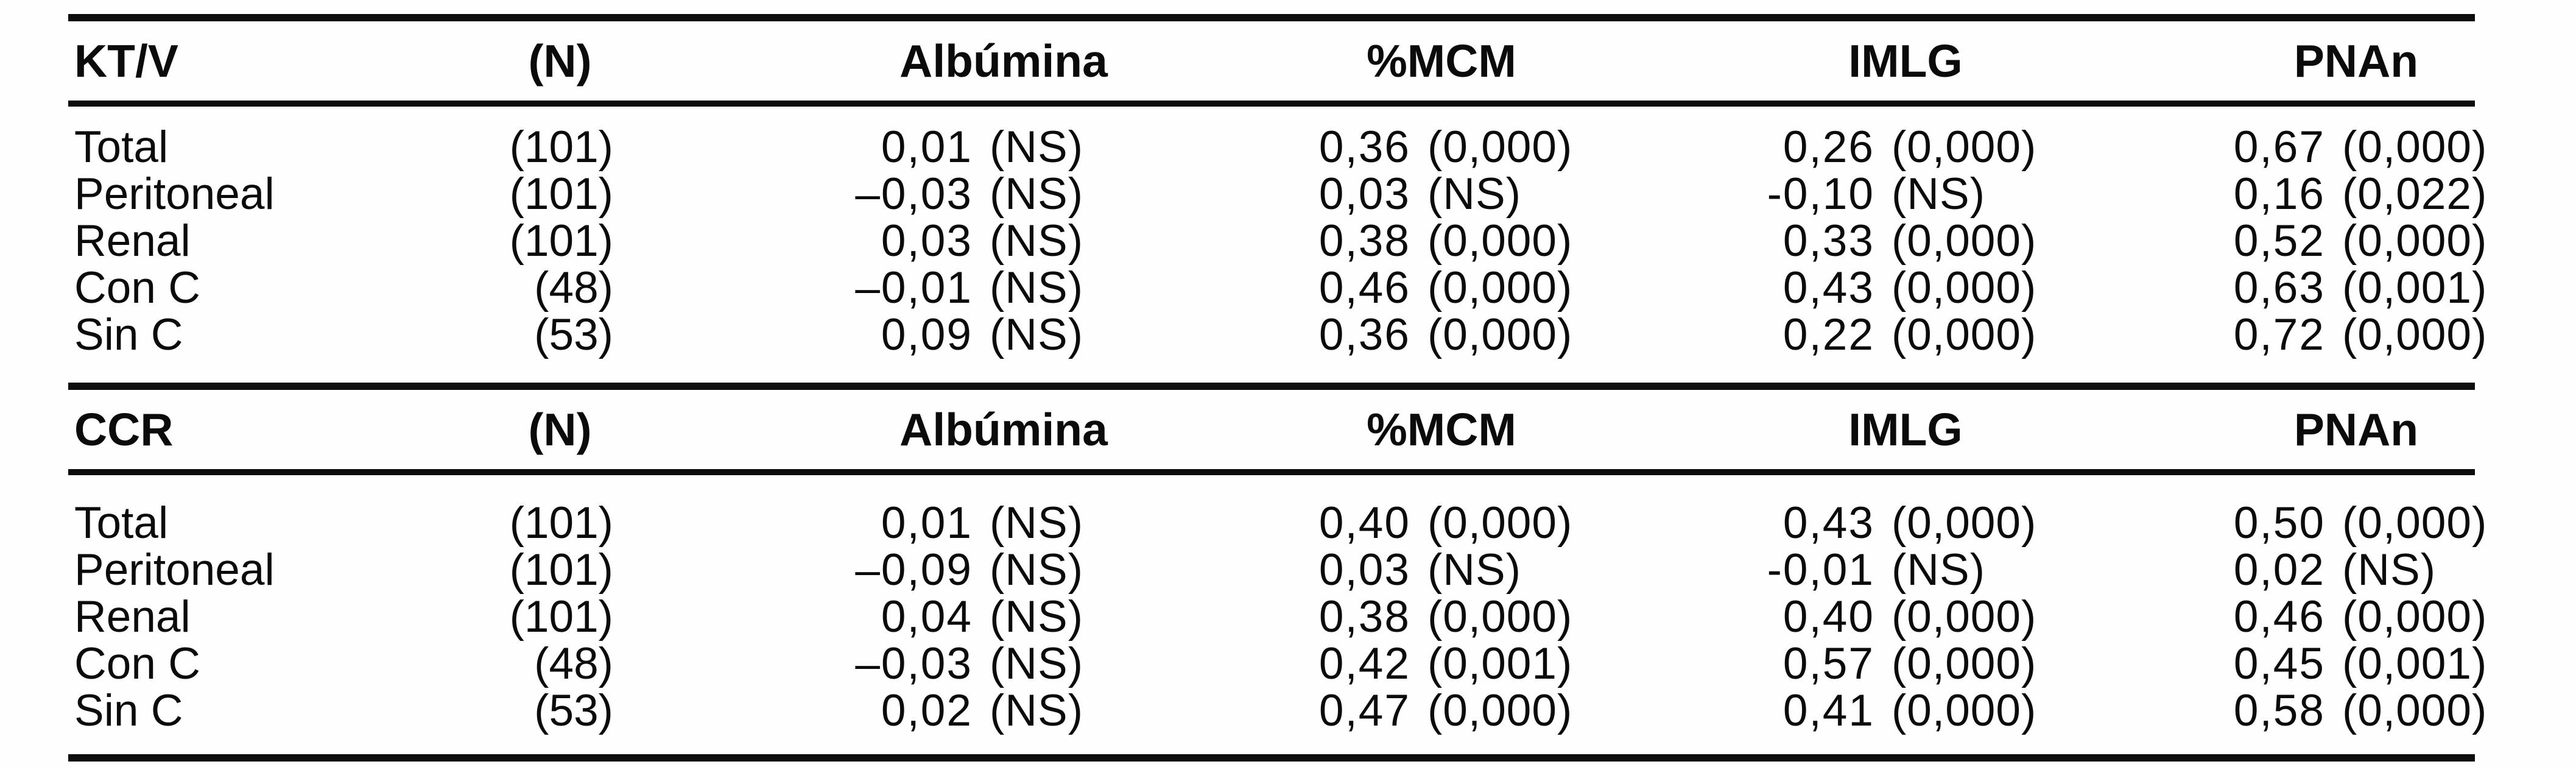  I want to click on value: 0,16, so click(2279, 194).